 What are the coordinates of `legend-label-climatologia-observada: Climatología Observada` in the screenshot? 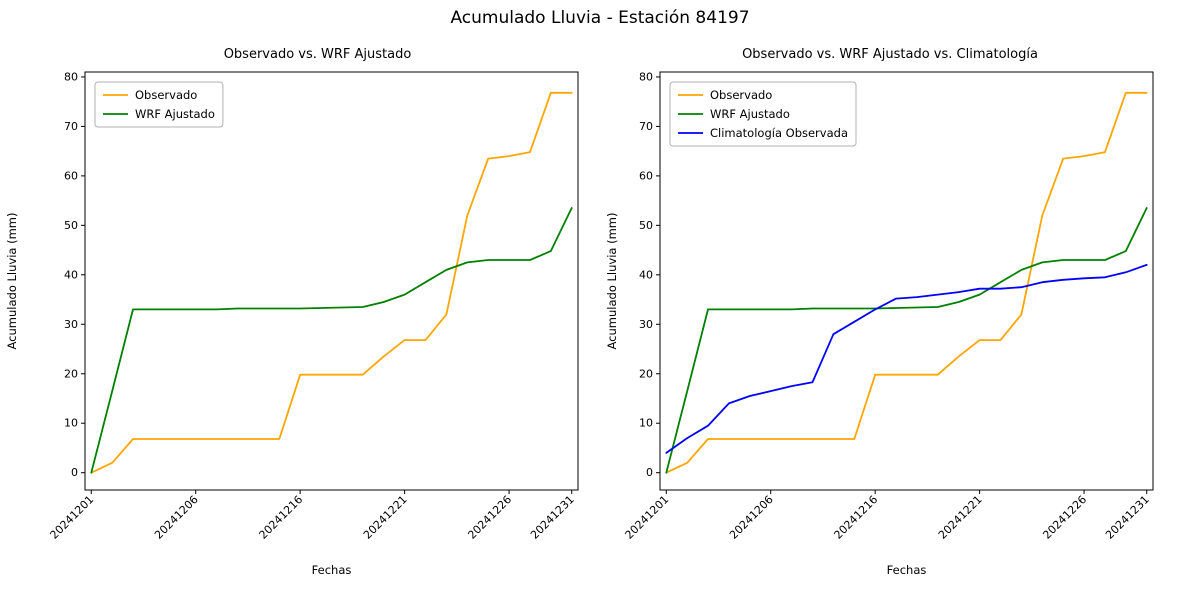 It's located at (779, 133).